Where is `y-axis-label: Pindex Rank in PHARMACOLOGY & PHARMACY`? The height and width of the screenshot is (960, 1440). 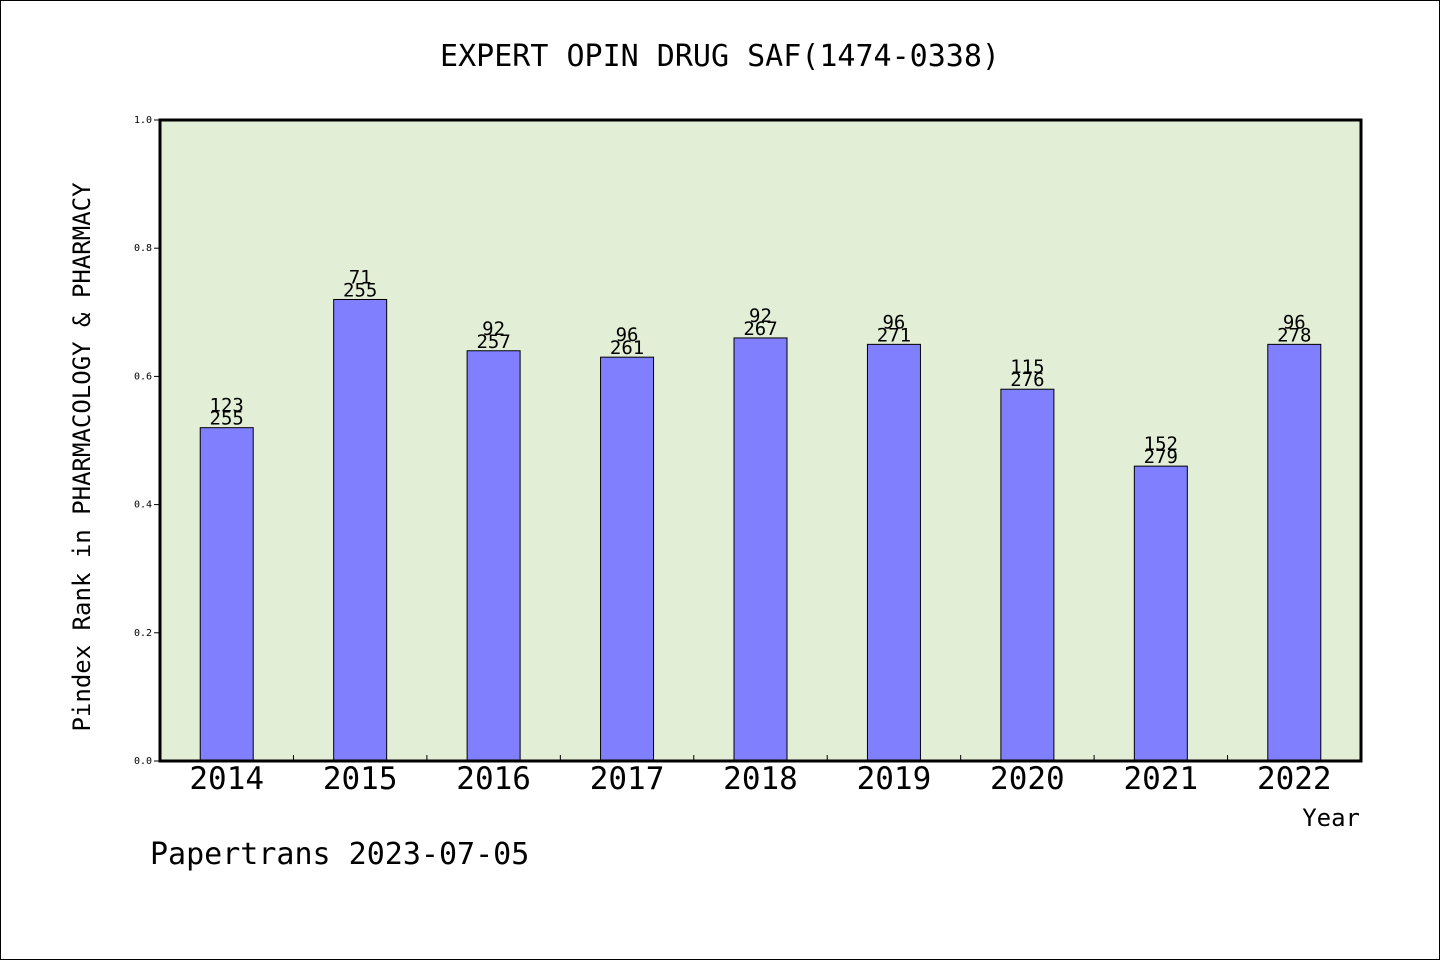
y-axis-label: Pindex Rank in PHARMACOLOGY & PHARMACY is located at coordinates (82, 457).